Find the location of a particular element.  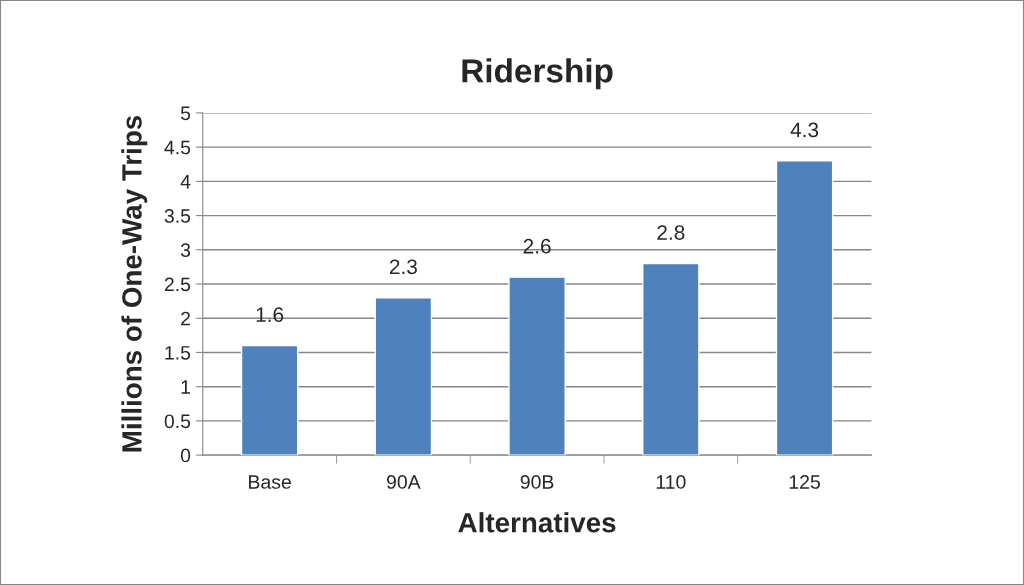

x-tick-label: 90B is located at coordinates (537, 482).